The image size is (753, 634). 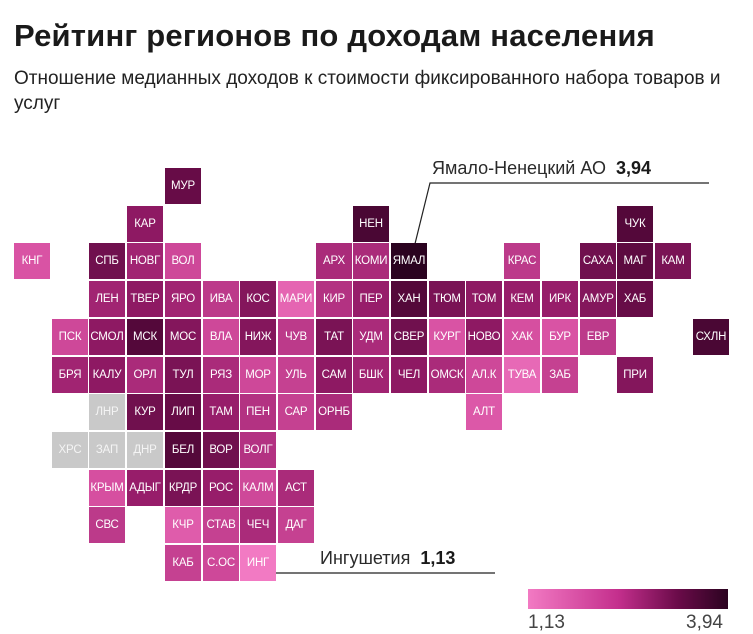 What do you see at coordinates (598, 261) in the screenshot?
I see `region-tile-саха: САХА` at bounding box center [598, 261].